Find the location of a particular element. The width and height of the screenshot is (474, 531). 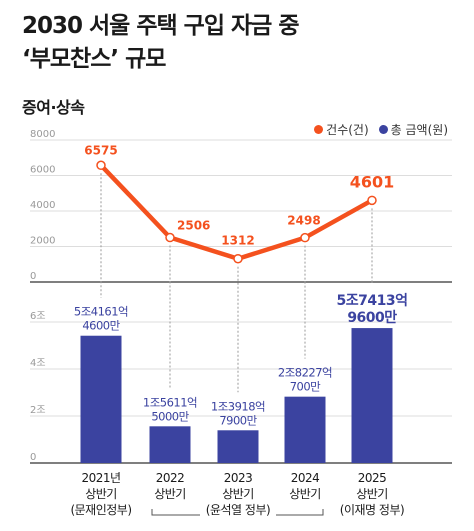

legend-amount-label: 총 금액(원) is located at coordinates (419, 130).